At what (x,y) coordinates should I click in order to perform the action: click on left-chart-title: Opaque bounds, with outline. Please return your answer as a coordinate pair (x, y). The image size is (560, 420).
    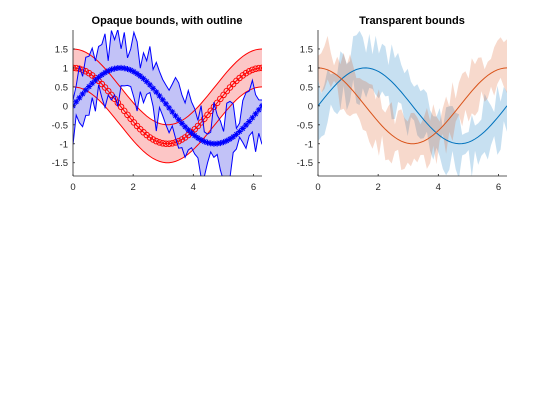
    Looking at the image, I should click on (167, 21).